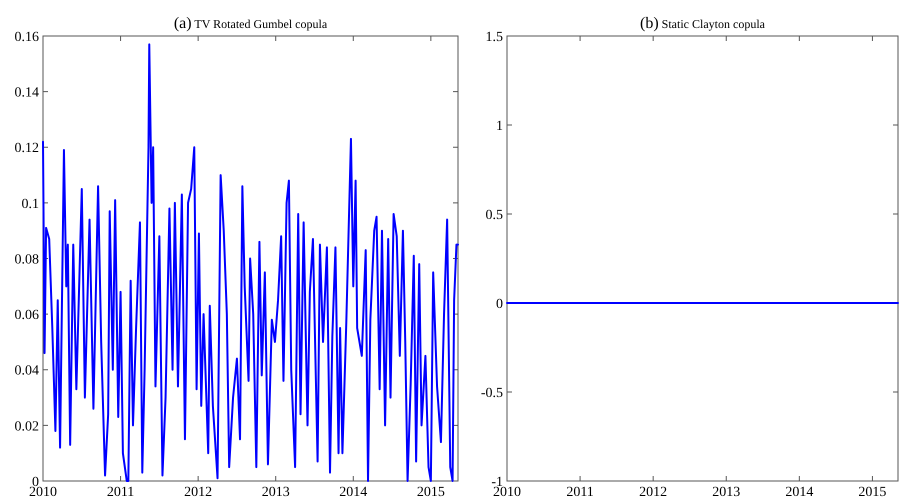 The width and height of the screenshot is (914, 504). Describe the element at coordinates (494, 215) in the screenshot. I see `y-tick-label: 0.5` at that location.